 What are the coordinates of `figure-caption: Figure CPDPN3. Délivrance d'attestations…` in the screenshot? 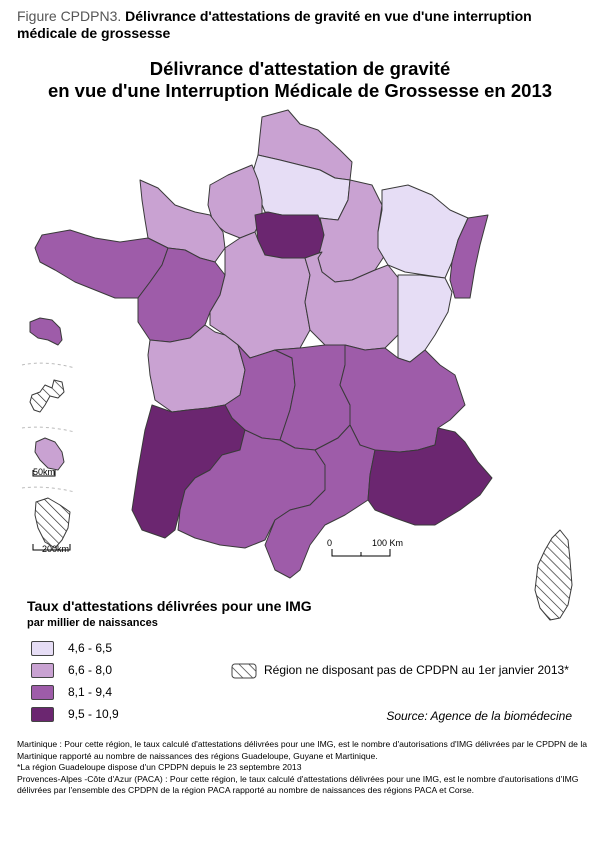 It's located at (302, 25).